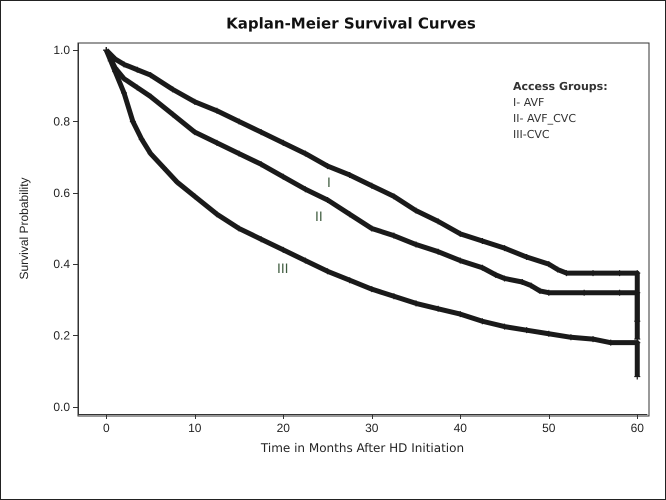  Describe the element at coordinates (61, 193) in the screenshot. I see `y-tick-label: 0.6` at that location.